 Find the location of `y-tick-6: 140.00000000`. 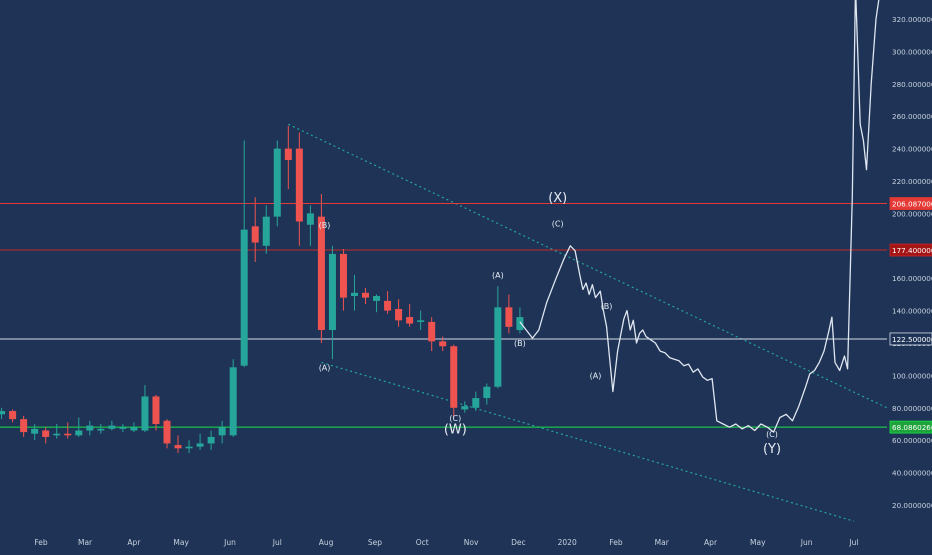

y-tick-6: 140.00000000 is located at coordinates (912, 311).